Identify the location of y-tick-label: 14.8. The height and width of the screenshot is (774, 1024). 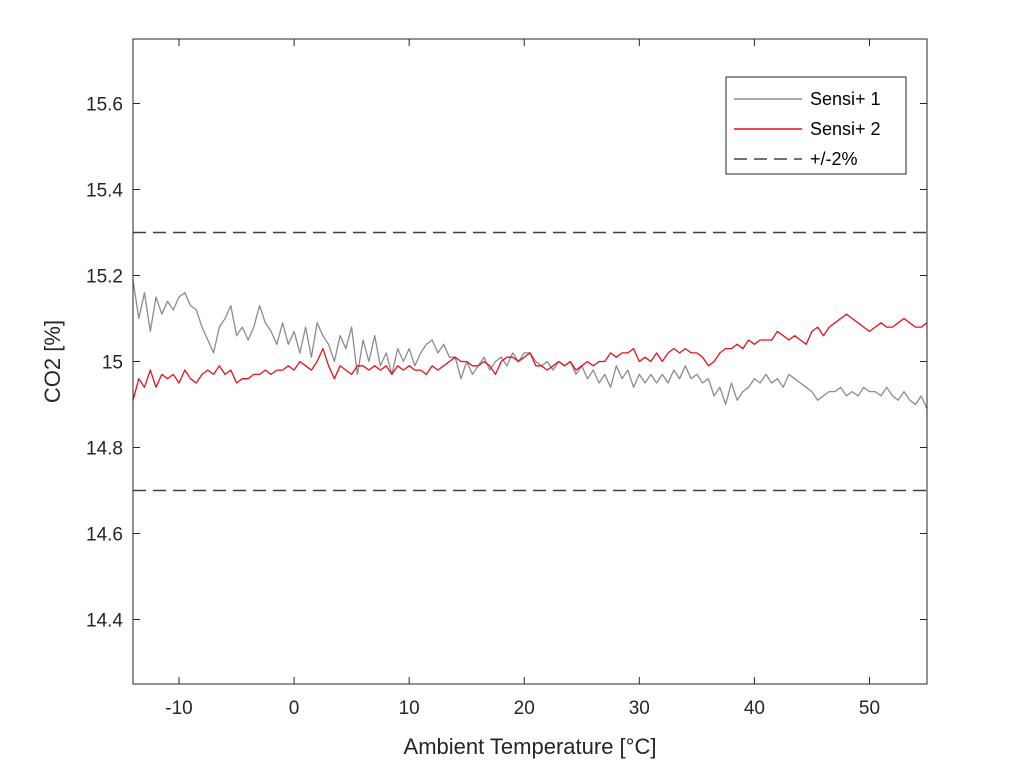
(104, 449).